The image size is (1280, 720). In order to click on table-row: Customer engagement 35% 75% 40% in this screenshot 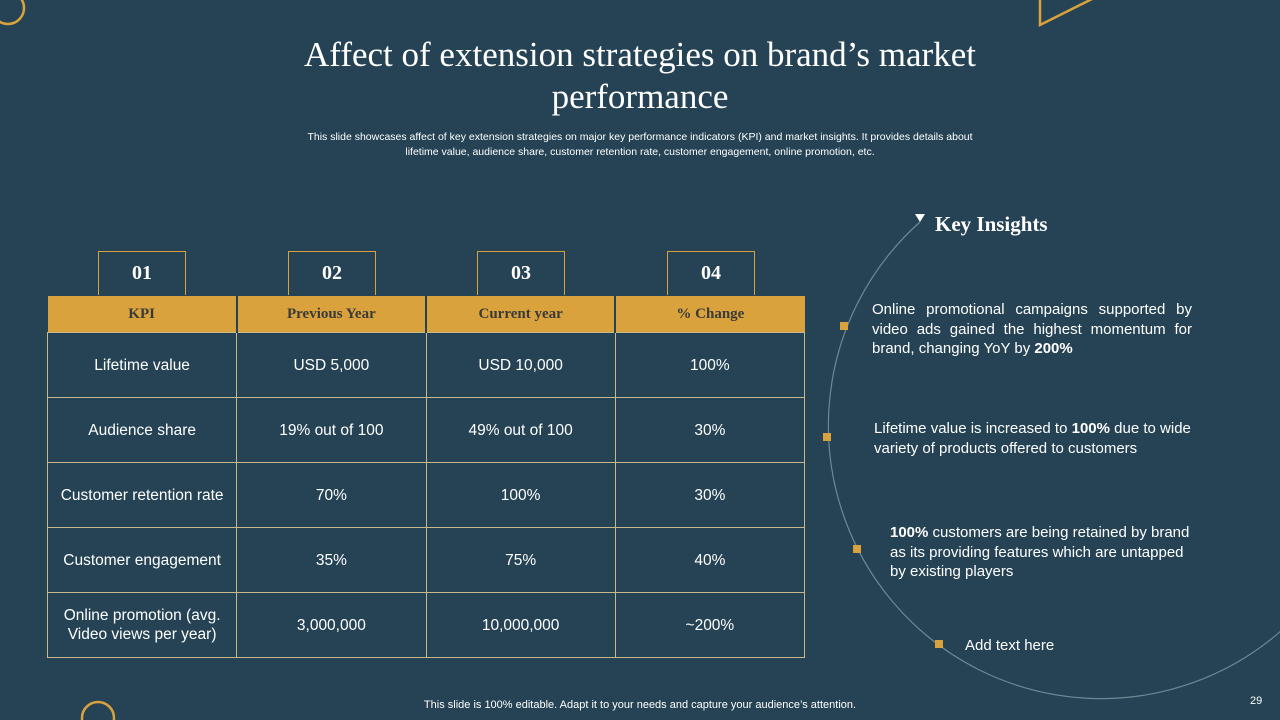, I will do `click(426, 560)`.